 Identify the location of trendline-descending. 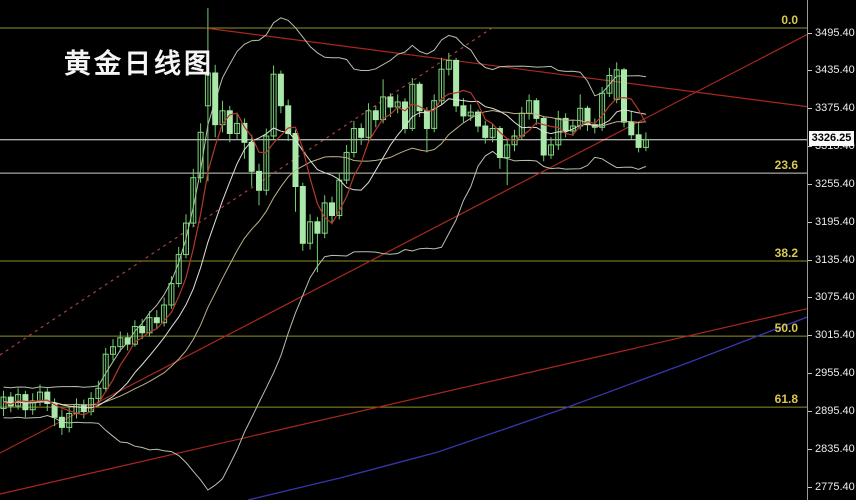
(505, 67).